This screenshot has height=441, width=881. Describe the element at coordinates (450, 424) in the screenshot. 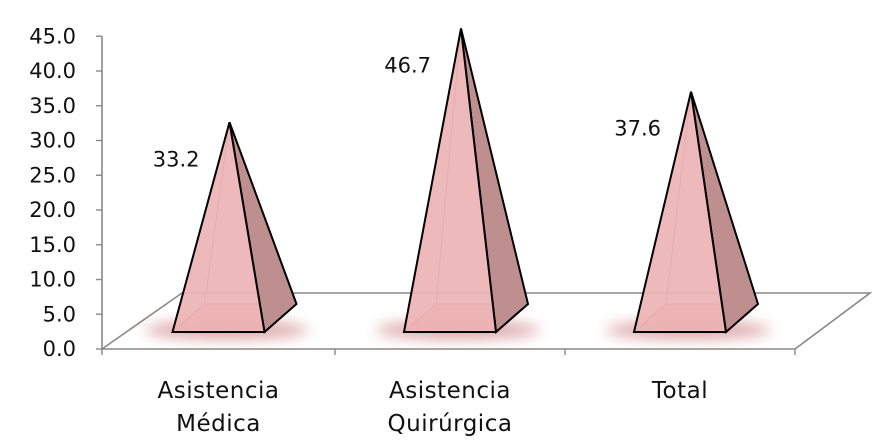

I see `x-category-label: Quirúrgica` at that location.